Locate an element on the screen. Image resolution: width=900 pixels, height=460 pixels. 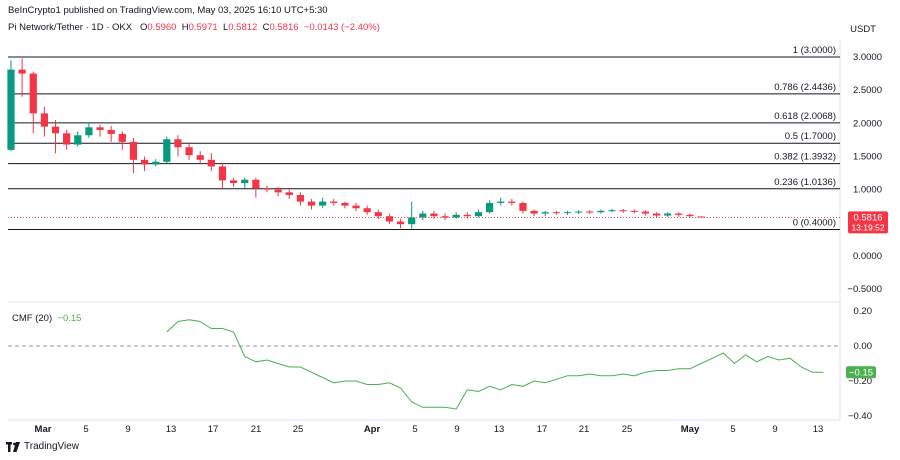
tradingview-logo-icon is located at coordinates (13, 446).